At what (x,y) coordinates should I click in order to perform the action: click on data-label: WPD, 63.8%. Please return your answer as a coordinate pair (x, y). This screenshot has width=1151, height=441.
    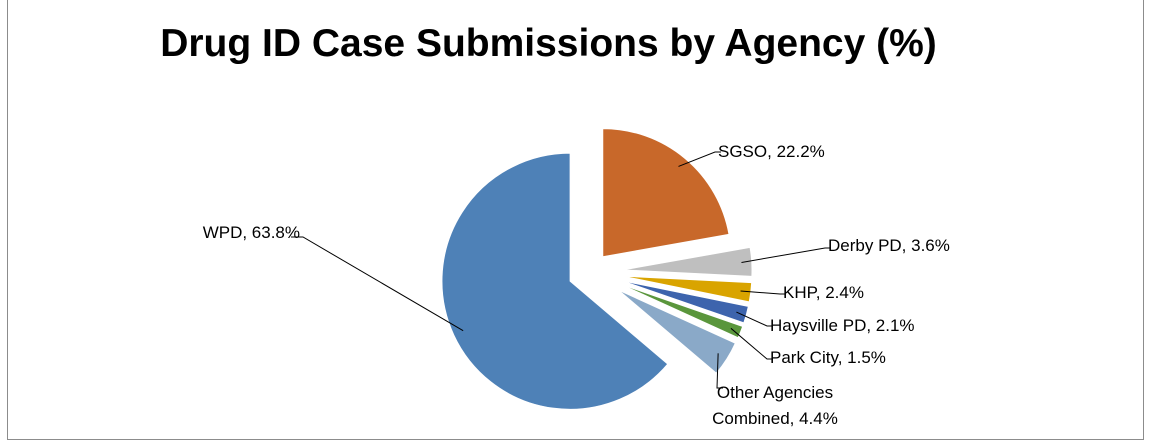
    Looking at the image, I should click on (251, 232).